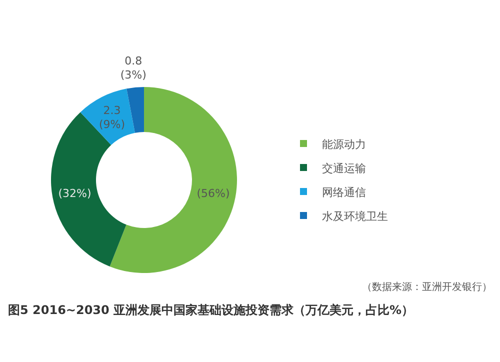 The width and height of the screenshot is (500, 362). Describe the element at coordinates (133, 68) in the screenshot. I see `data-label: 0.8 (3%)` at that location.